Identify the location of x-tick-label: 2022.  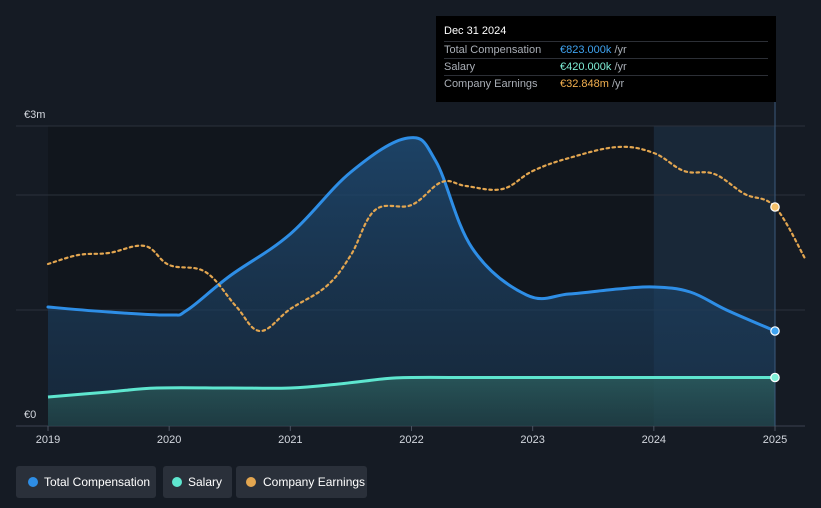
(411, 440).